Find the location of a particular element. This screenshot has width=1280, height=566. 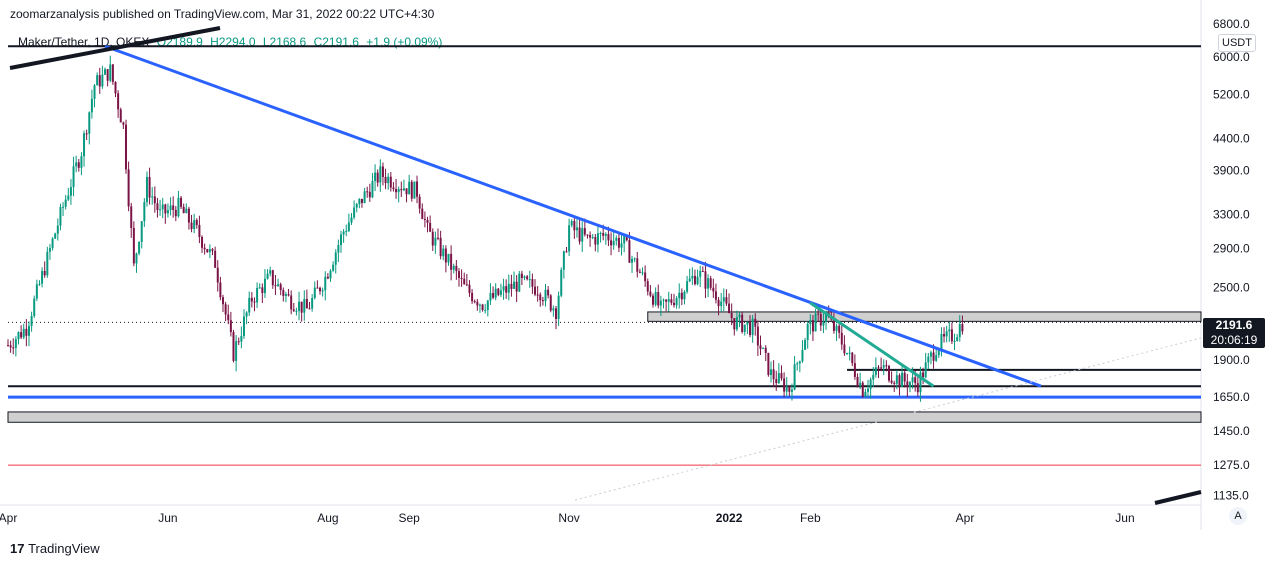

x-tick-label: Aug is located at coordinates (327, 518).